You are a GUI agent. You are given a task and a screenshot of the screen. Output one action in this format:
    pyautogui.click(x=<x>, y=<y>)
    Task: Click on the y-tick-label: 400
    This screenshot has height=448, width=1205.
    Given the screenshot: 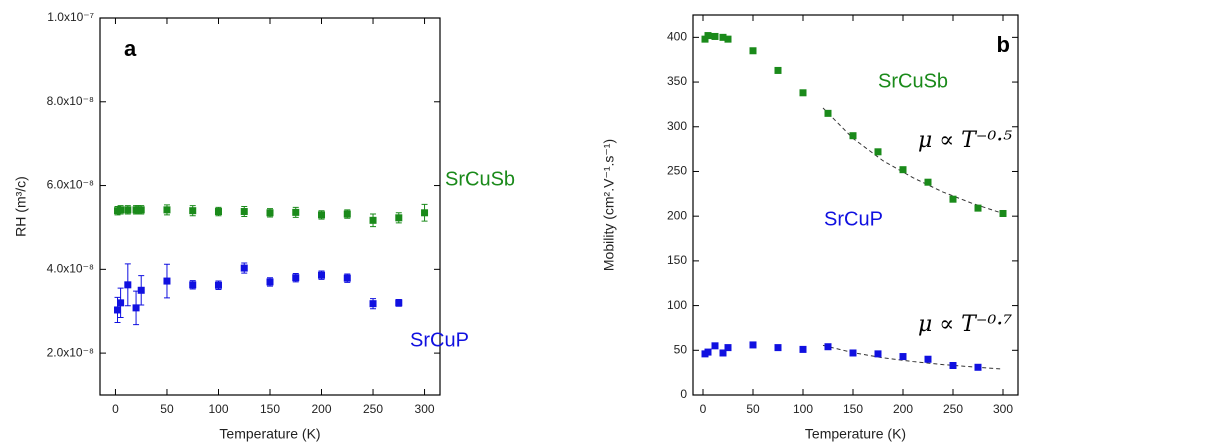 What is the action you would take?
    pyautogui.click(x=677, y=37)
    